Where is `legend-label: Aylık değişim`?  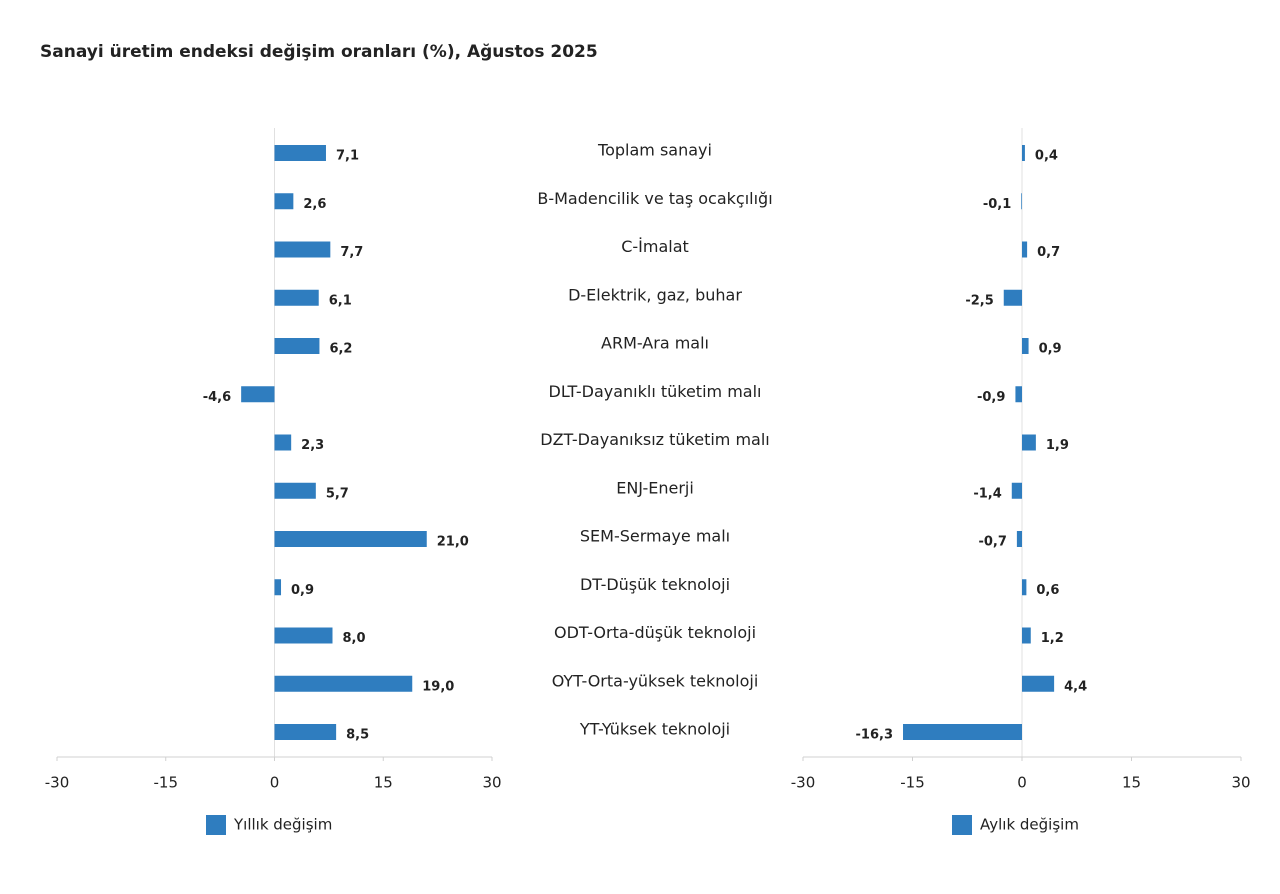
legend-label: Aylık değişim is located at coordinates (1029, 825).